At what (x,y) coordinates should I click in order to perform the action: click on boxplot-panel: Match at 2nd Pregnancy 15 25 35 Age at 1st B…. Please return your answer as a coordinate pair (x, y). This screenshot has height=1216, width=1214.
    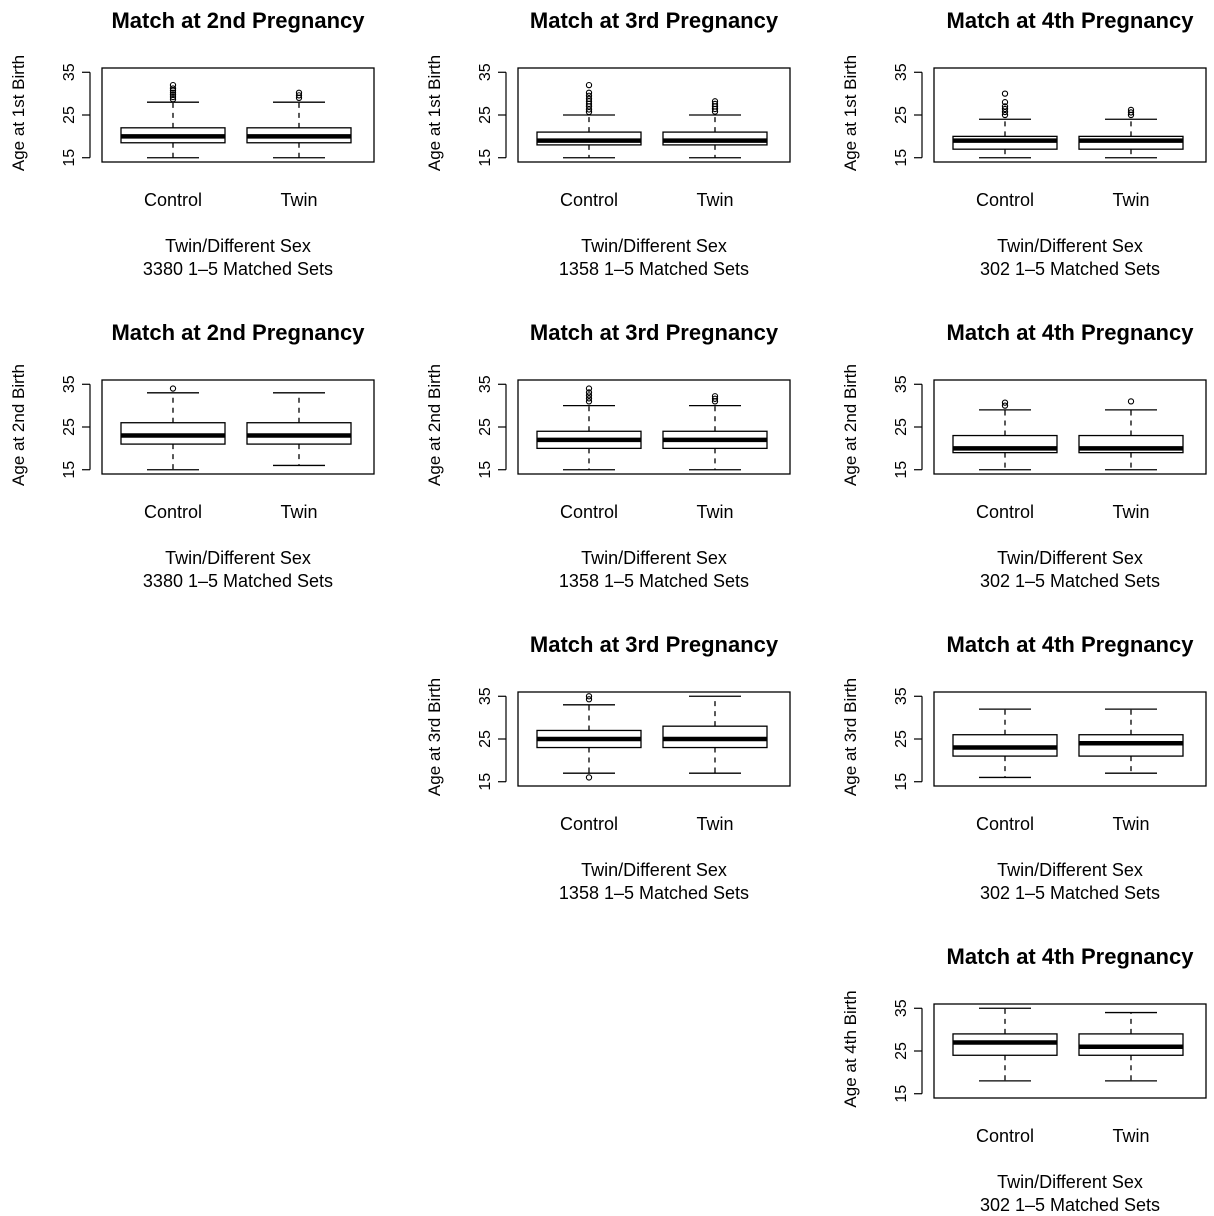
    Looking at the image, I should click on (192, 143).